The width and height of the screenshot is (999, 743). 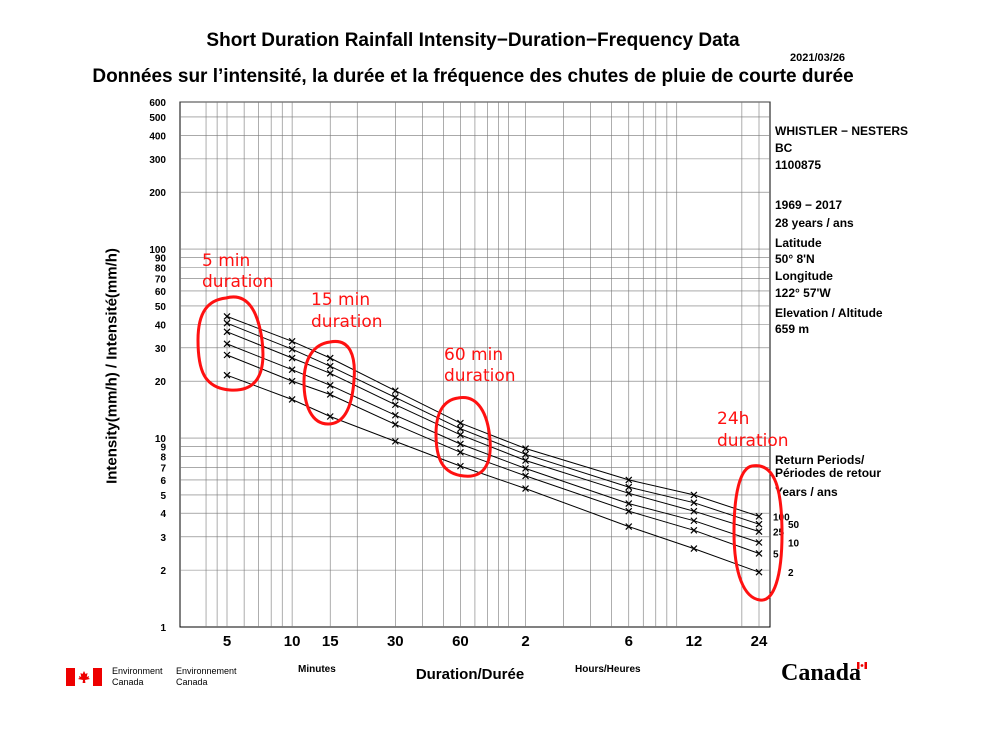 I want to click on latitude-value: 50° 8'N, so click(x=795, y=259).